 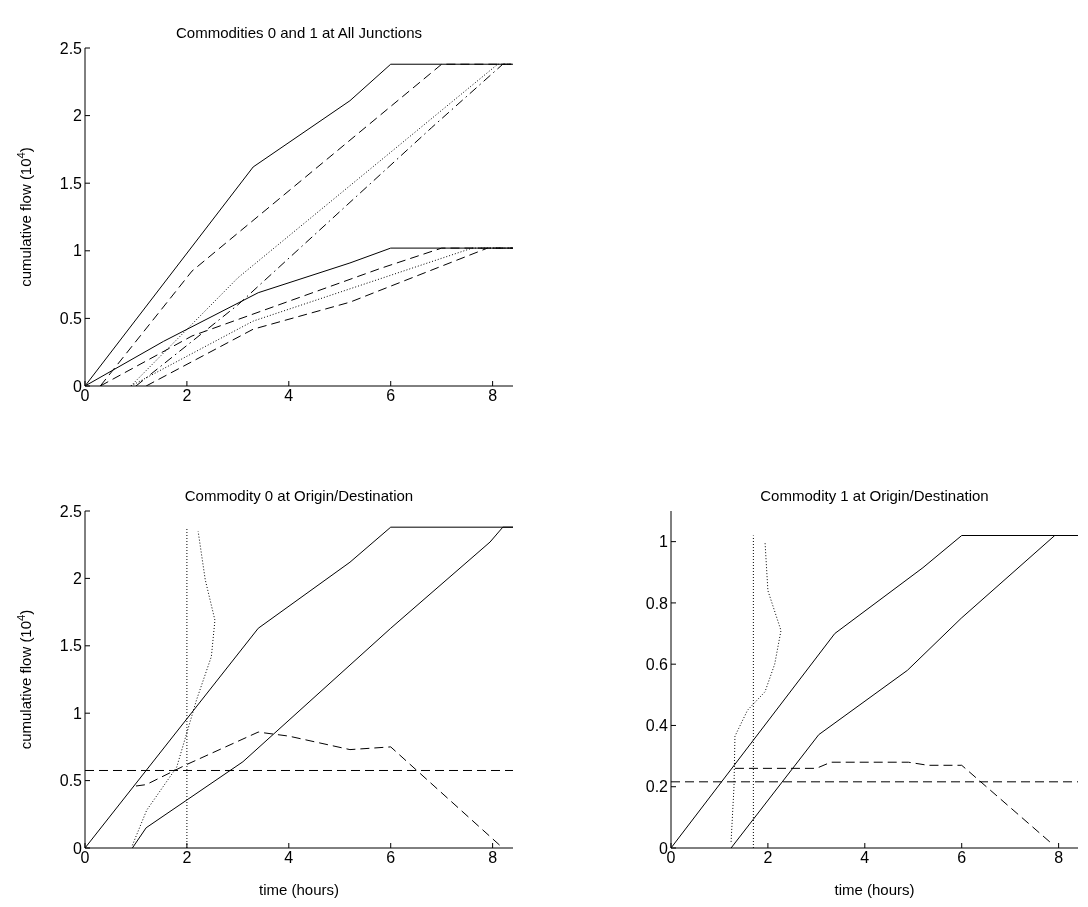 I want to click on y-tick-label: 0.4, so click(x=657, y=726).